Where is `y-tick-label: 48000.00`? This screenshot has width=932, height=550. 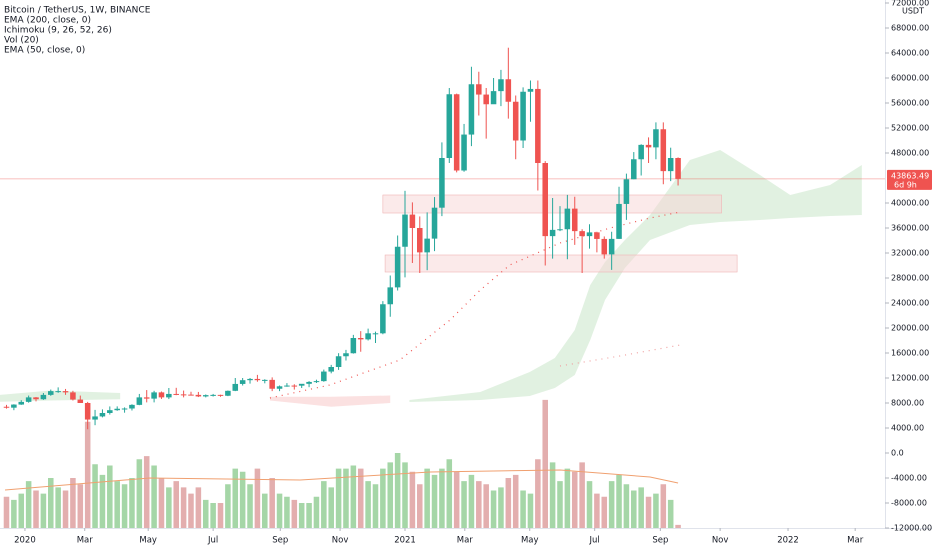
y-tick-label: 48000.00 is located at coordinates (910, 153).